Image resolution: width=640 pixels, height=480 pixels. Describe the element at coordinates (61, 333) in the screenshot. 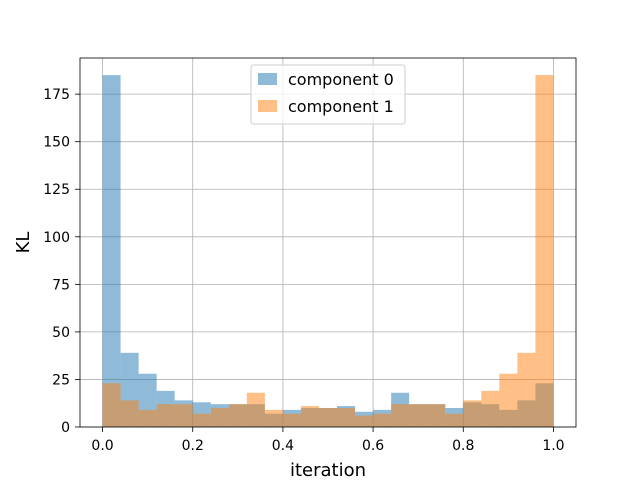

I see `y-tick-label: 50` at that location.